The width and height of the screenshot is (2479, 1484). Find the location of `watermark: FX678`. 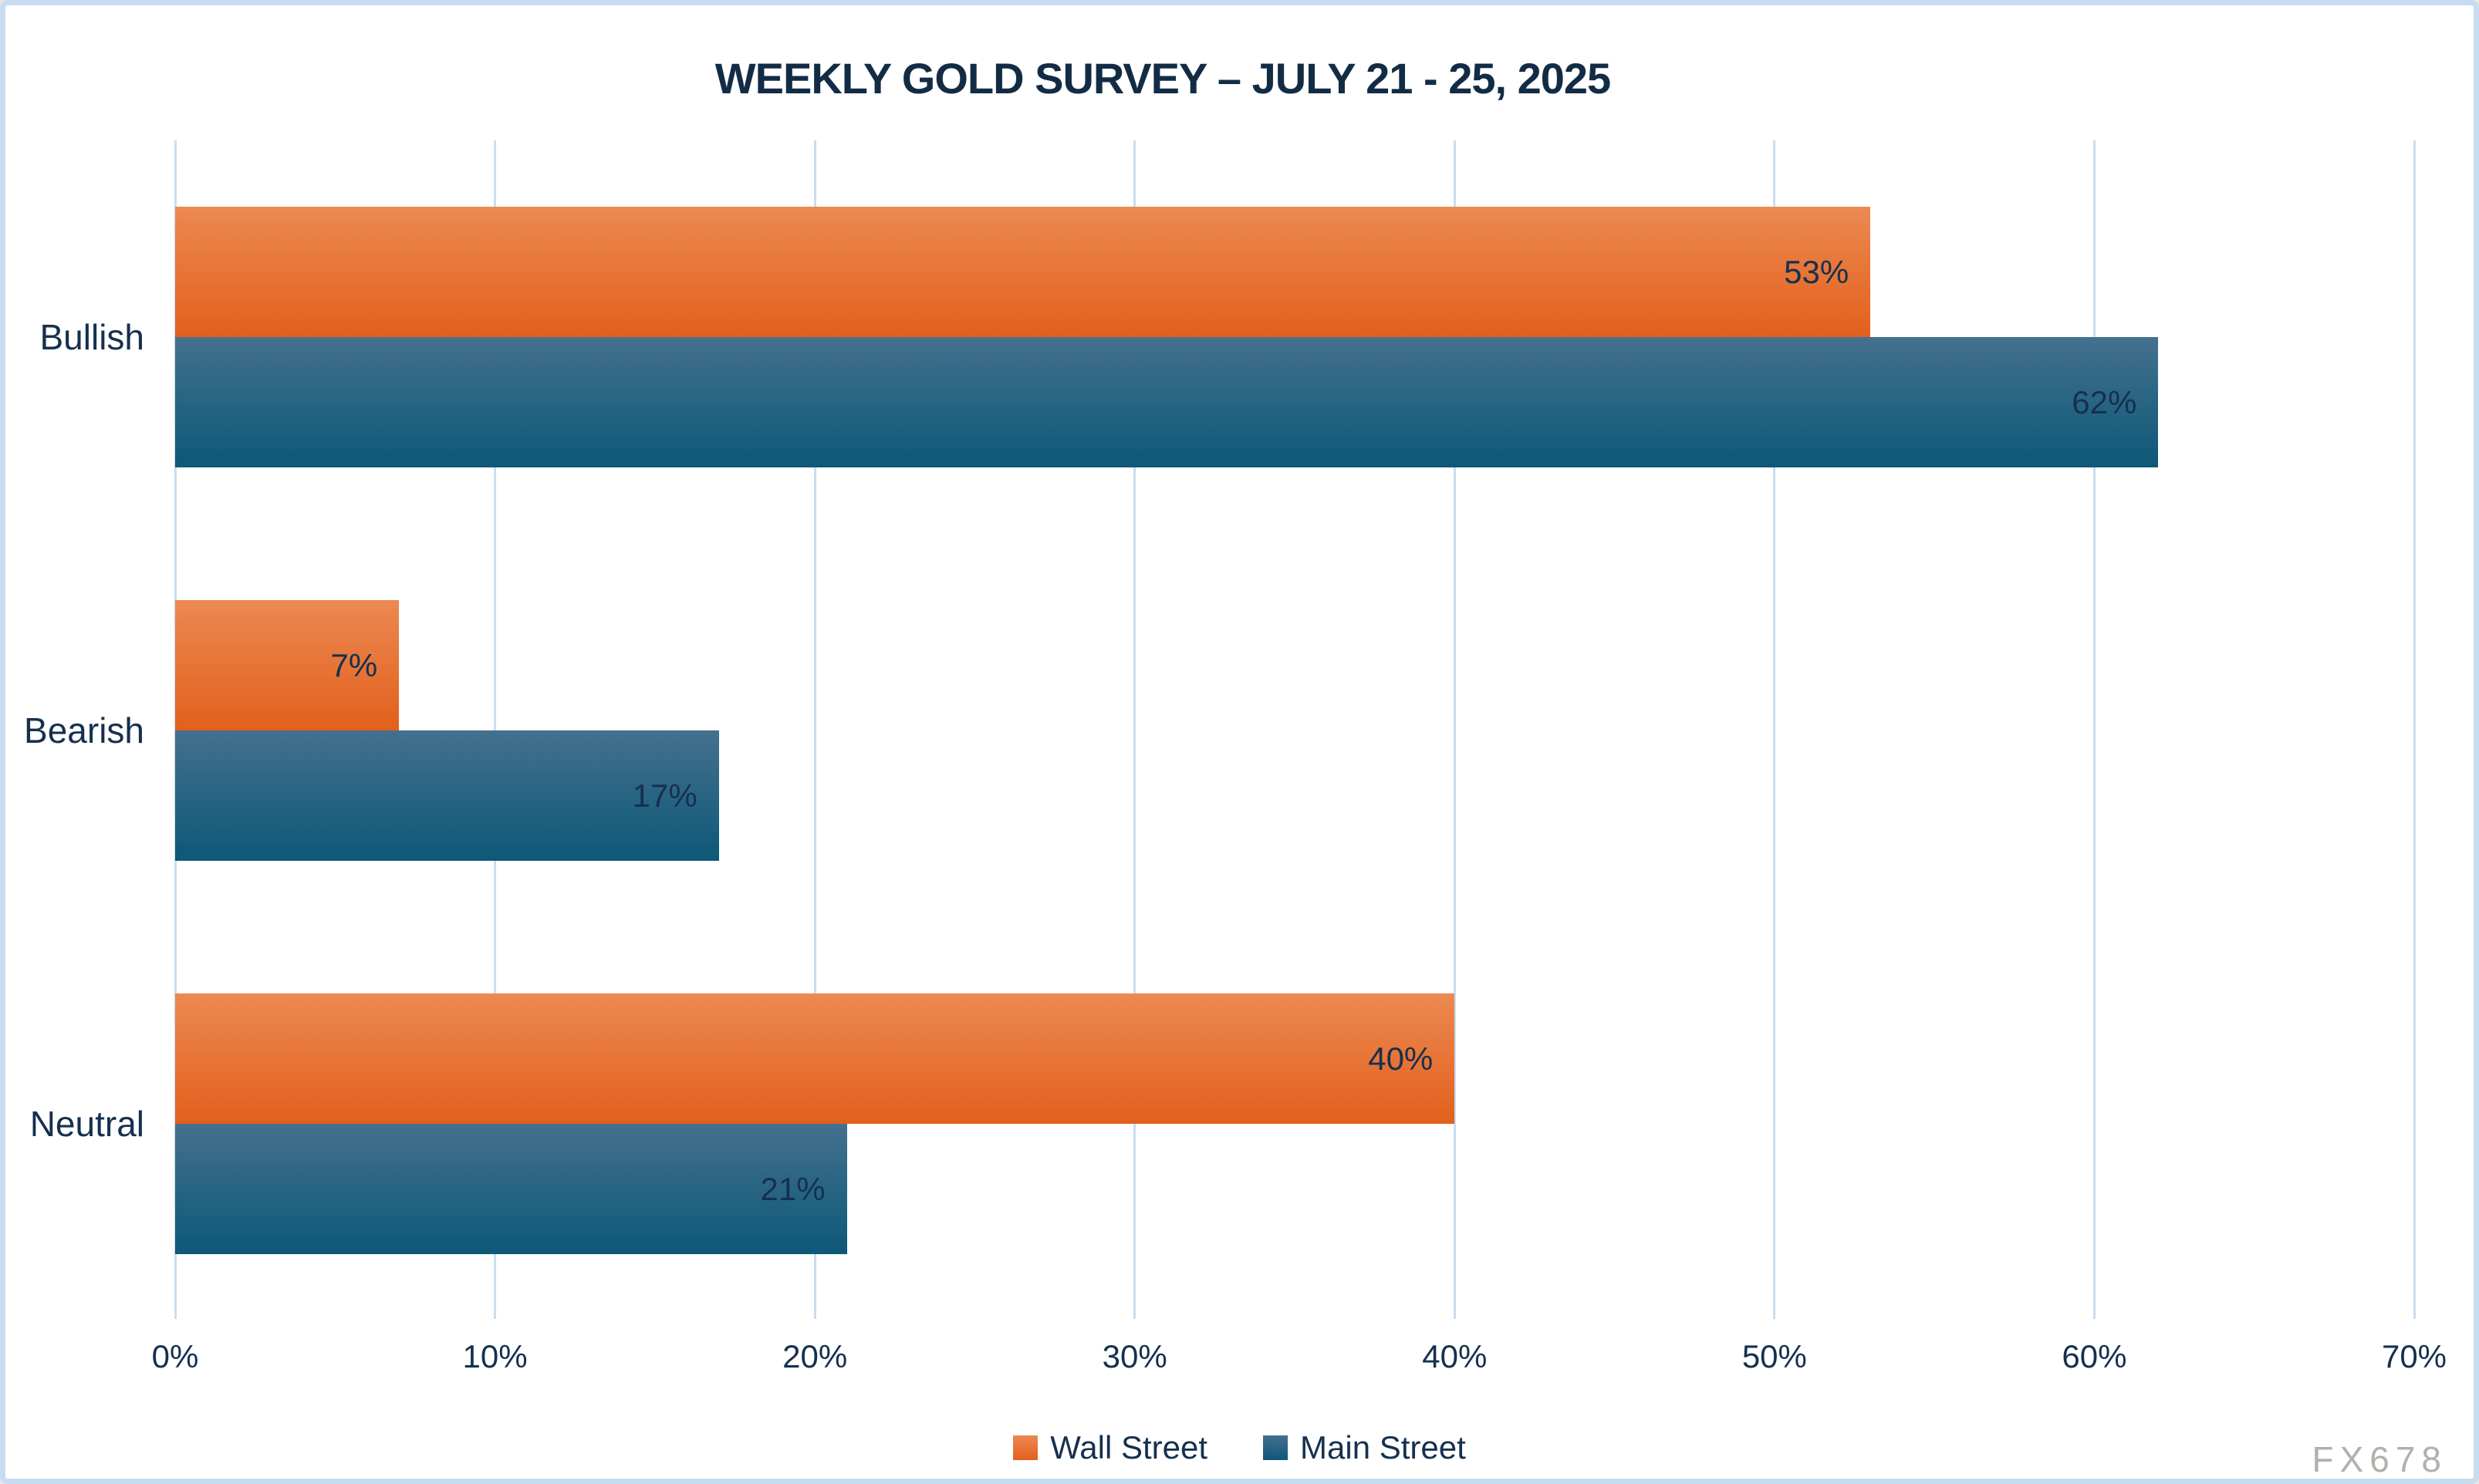

watermark: FX678 is located at coordinates (2379, 1459).